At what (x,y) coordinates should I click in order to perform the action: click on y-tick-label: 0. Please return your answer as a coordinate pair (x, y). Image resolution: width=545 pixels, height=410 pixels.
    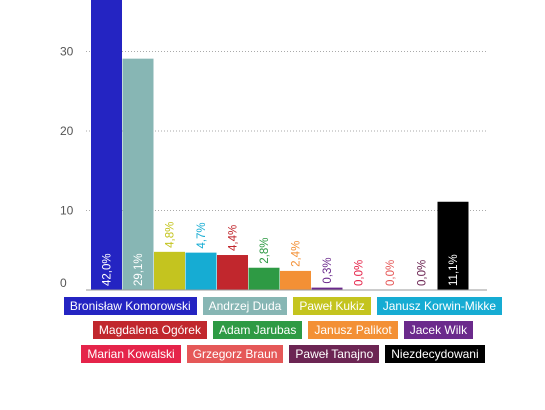
    Looking at the image, I should click on (63, 283).